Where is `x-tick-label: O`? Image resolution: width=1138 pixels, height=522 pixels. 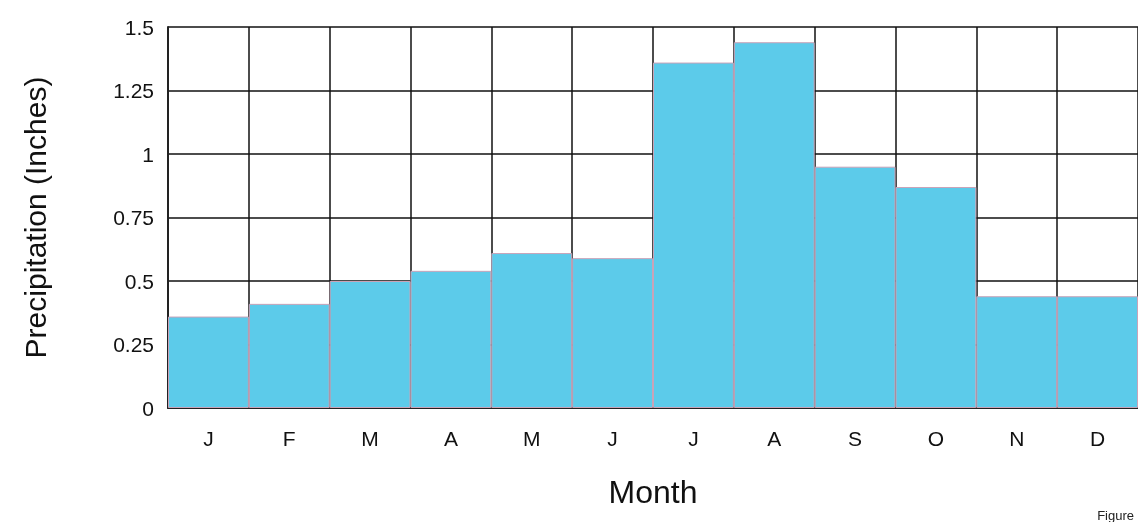 x-tick-label: O is located at coordinates (936, 438).